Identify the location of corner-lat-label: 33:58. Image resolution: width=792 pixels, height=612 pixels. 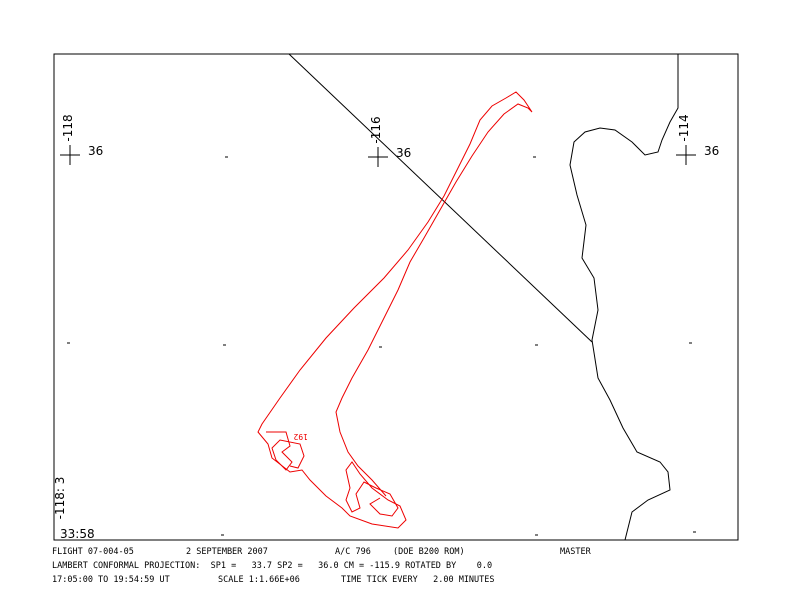
(77, 534).